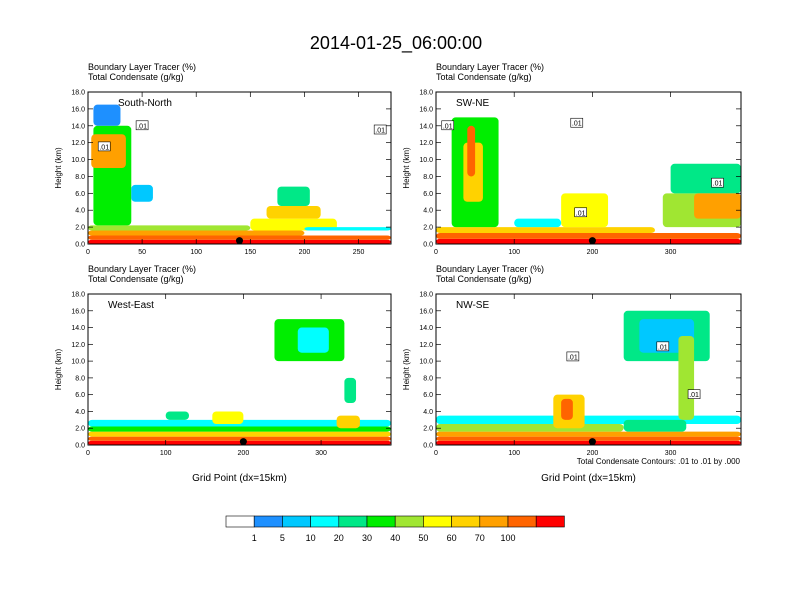 The height and width of the screenshot is (612, 792). I want to click on plot-background, so click(239, 168).